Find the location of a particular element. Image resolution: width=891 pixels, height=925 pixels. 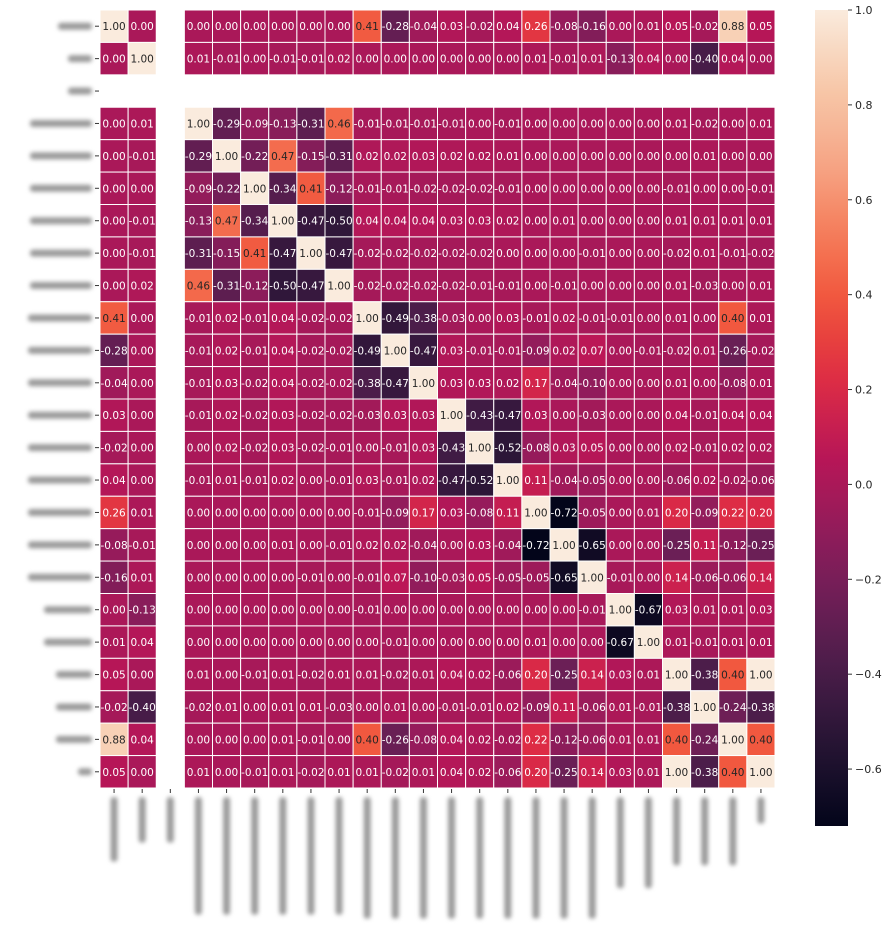

cell-value-label: -0.04 is located at coordinates (423, 27).